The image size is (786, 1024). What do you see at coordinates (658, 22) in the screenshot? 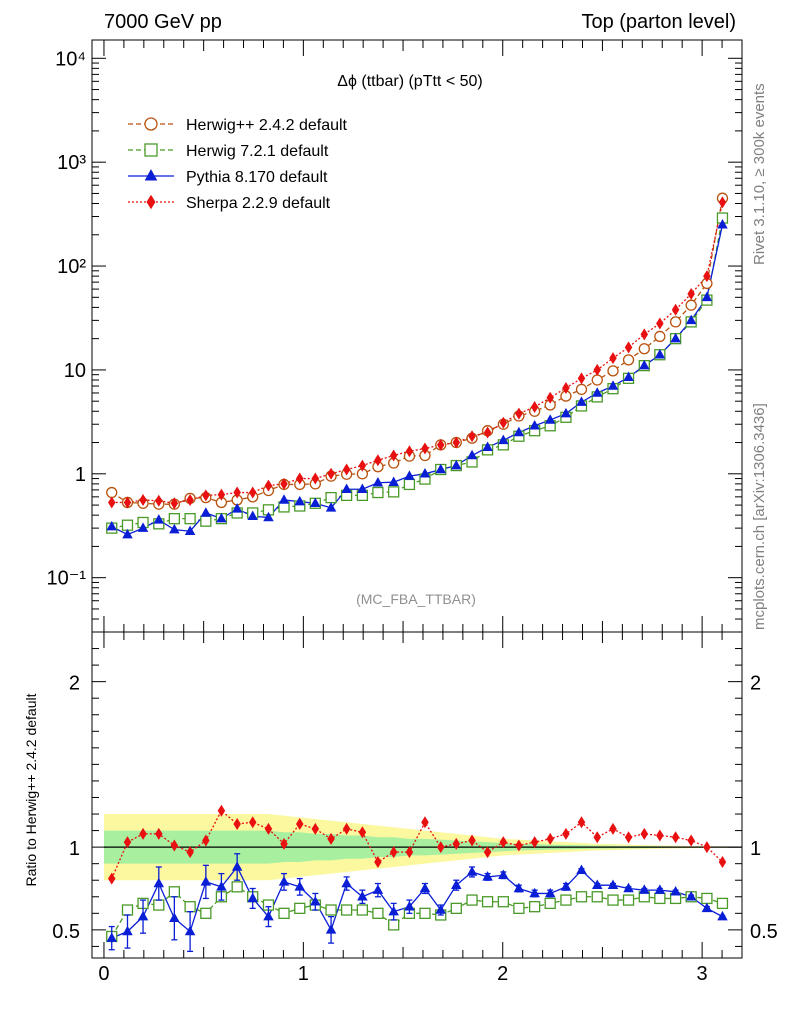
I see `header-right: Top (parton level)` at bounding box center [658, 22].